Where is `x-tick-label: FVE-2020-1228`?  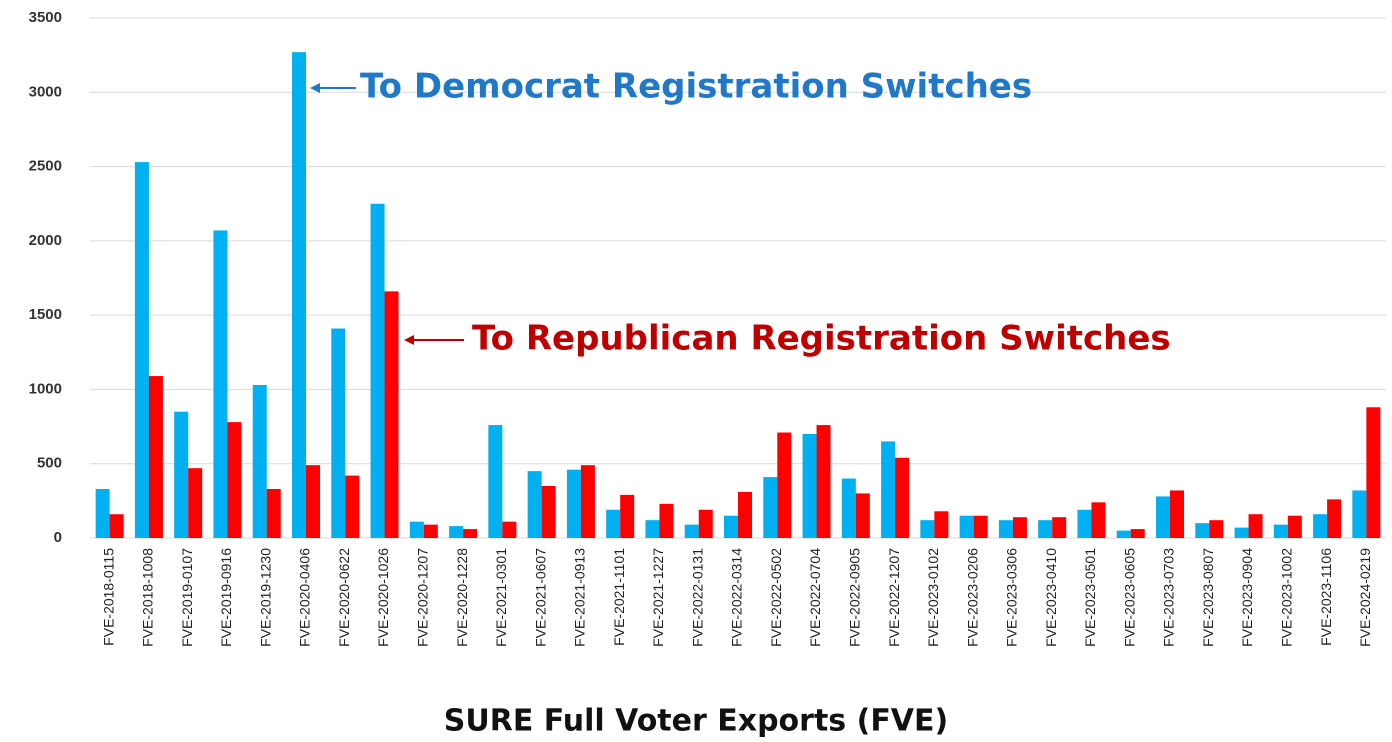 x-tick-label: FVE-2020-1228 is located at coordinates (462, 597).